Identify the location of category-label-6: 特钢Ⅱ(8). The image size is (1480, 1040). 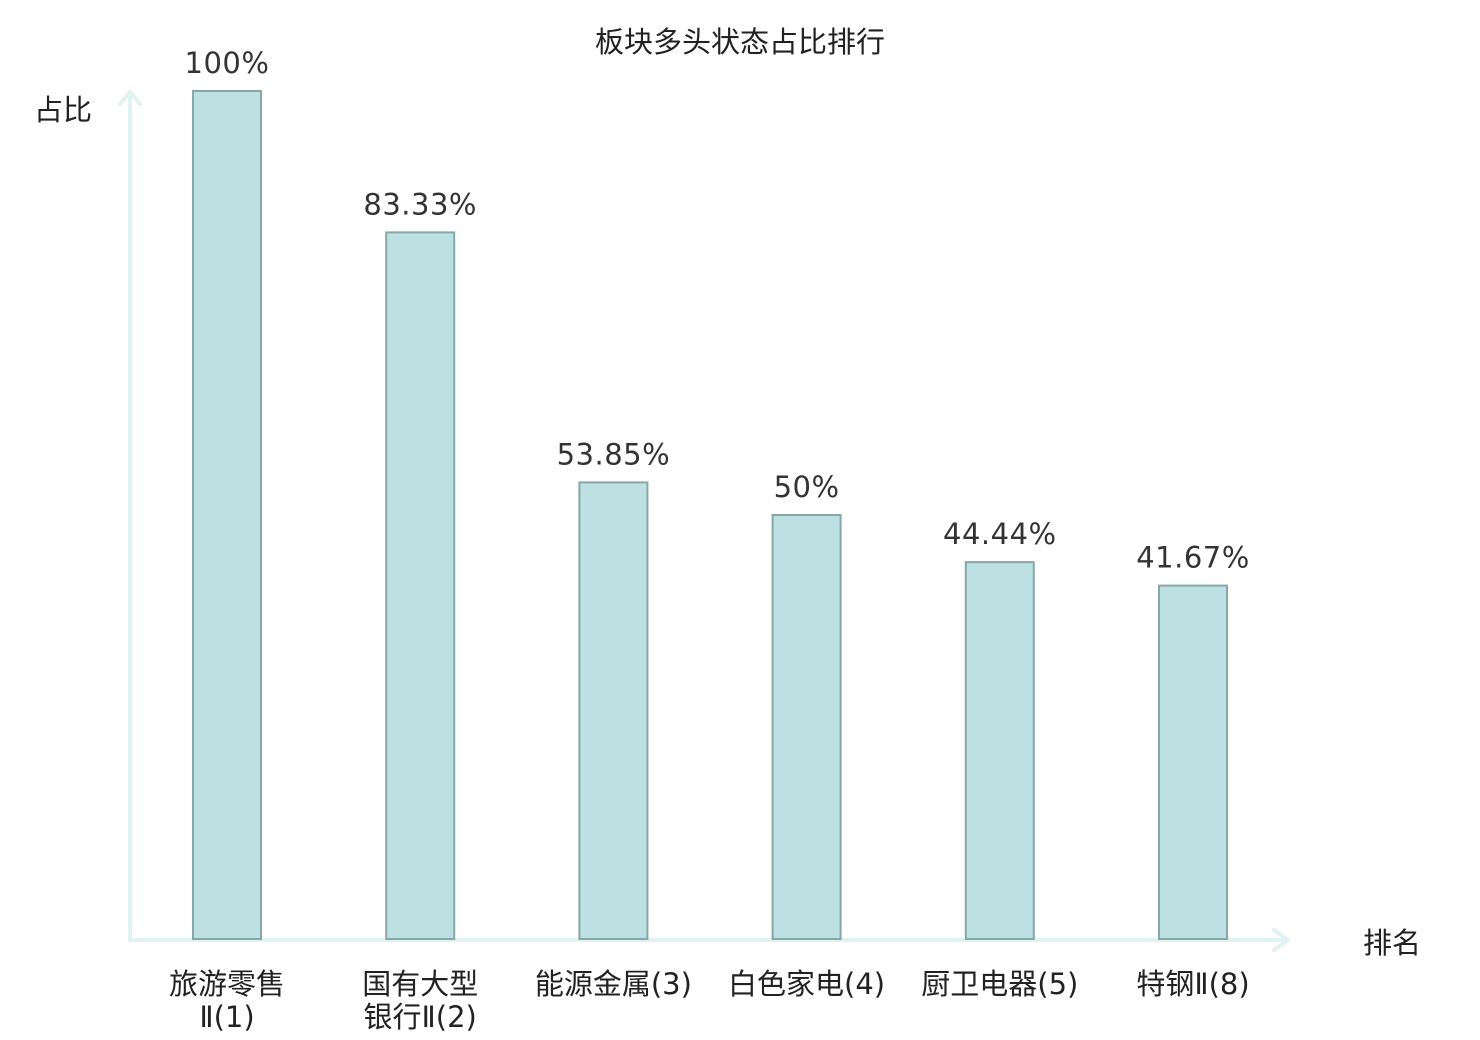
(1192, 984).